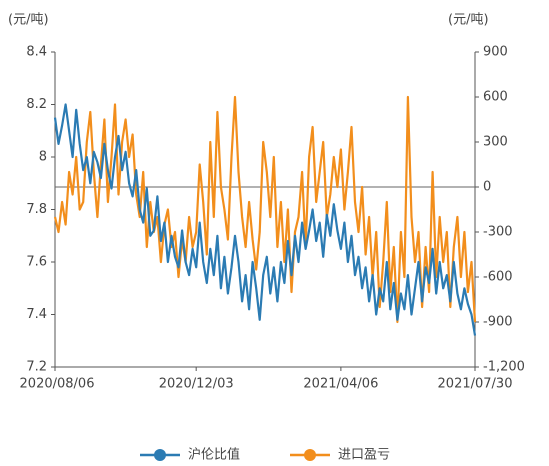 This screenshot has height=466, width=549. Describe the element at coordinates (36, 314) in the screenshot. I see `y-tick-label: 7.4` at that location.